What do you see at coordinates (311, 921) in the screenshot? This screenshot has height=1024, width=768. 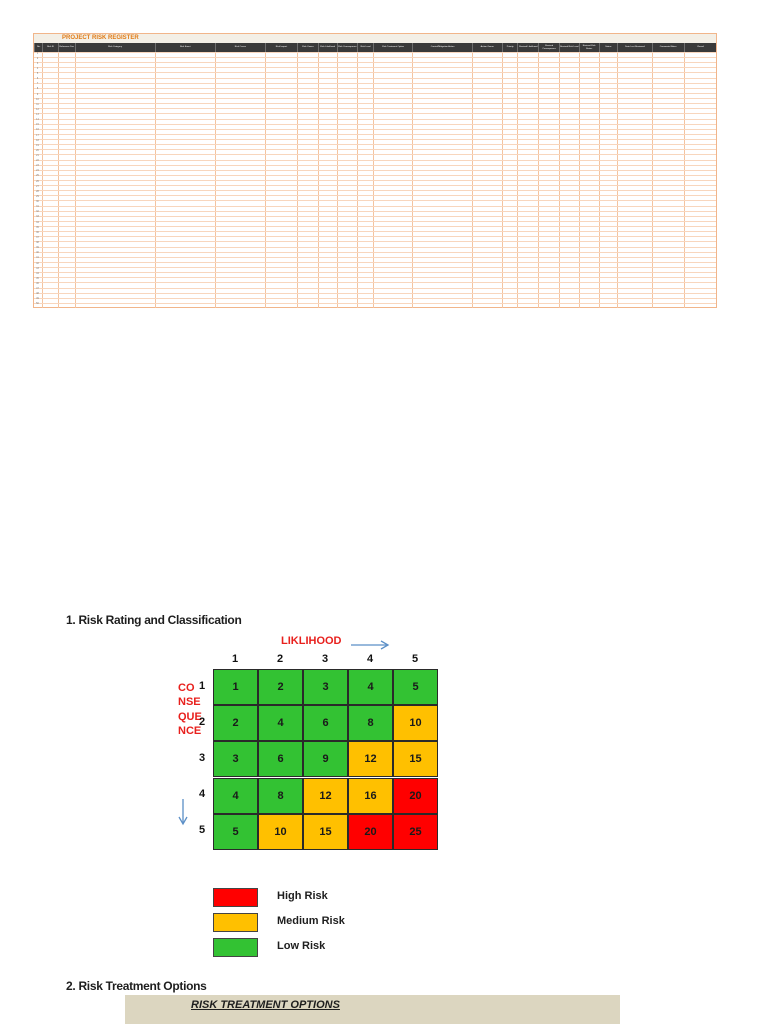 I see `legend-label: Medium Risk` at bounding box center [311, 921].